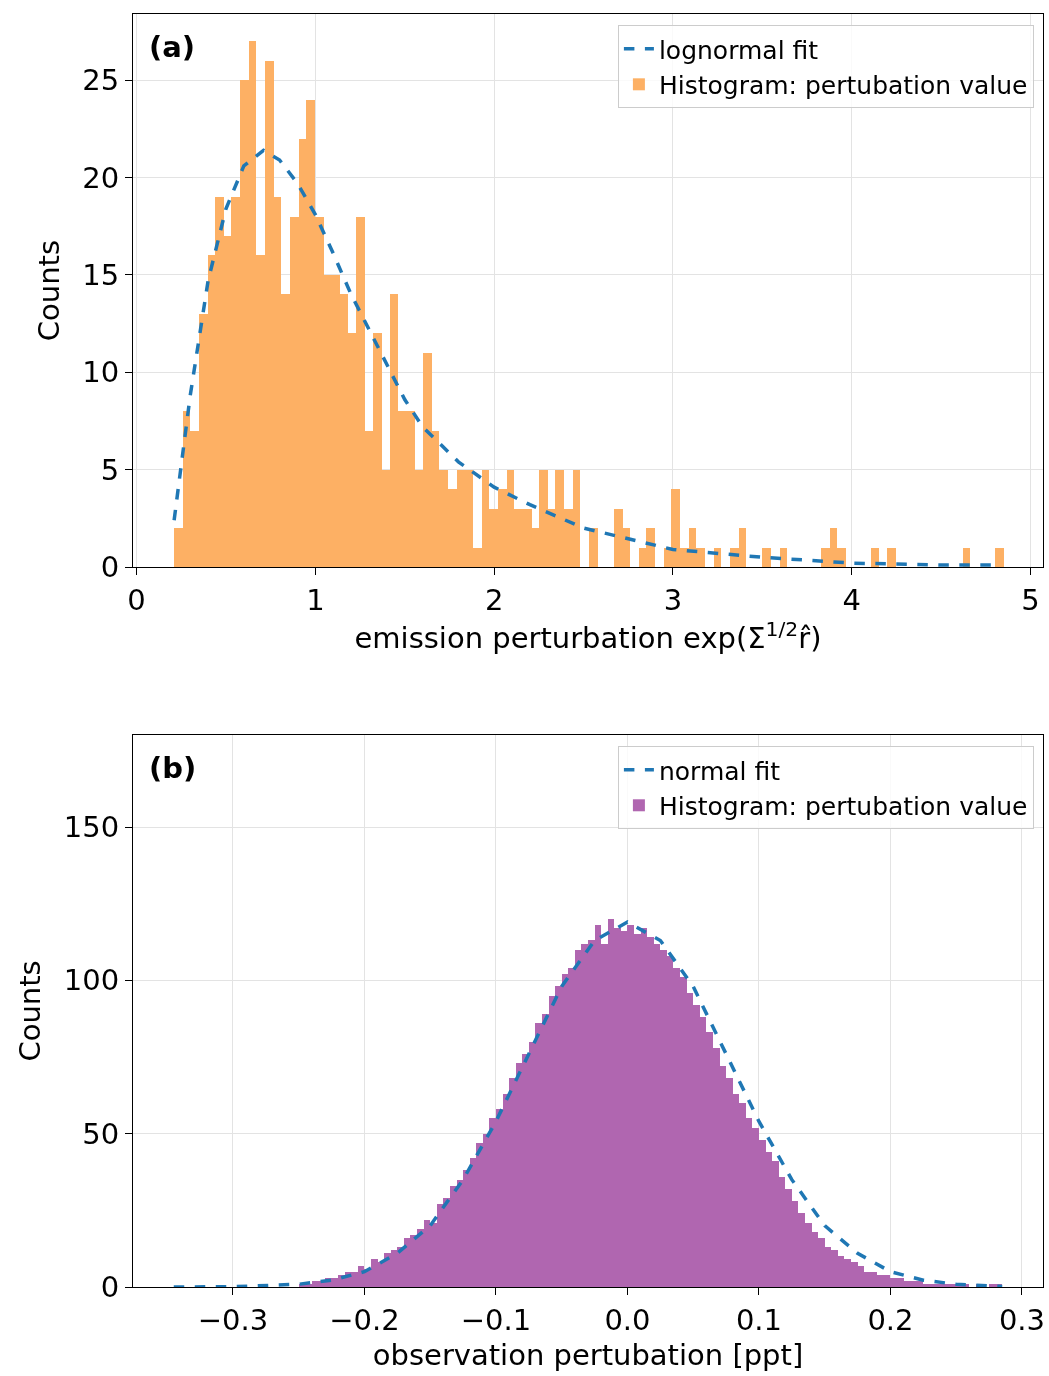 Image resolution: width=1049 pixels, height=1376 pixels. Describe the element at coordinates (101, 275) in the screenshot. I see `y-tick-label: 15` at that location.